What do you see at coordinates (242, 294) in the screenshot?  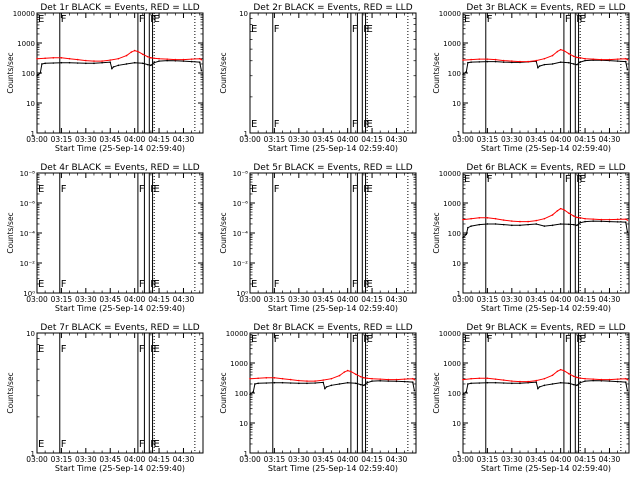 I see `y-tick-label: 10⁰` at bounding box center [242, 294].